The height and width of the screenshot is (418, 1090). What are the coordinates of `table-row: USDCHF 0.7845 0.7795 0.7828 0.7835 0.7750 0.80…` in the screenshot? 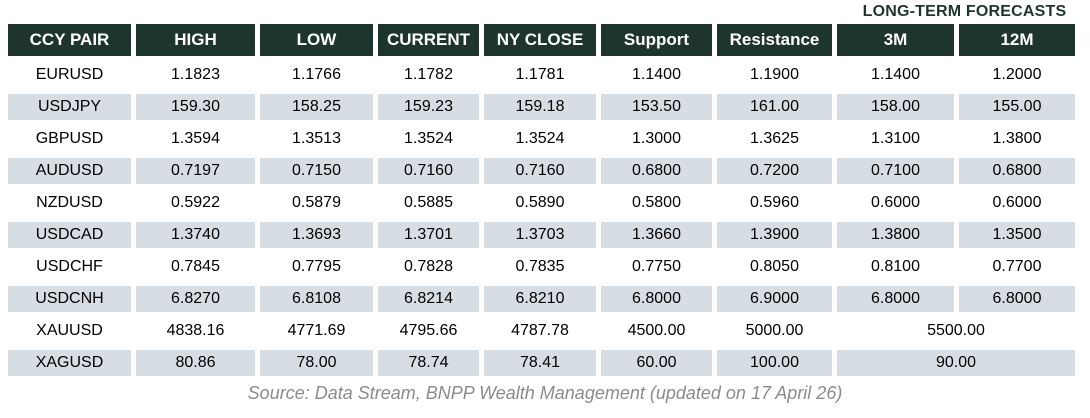 It's located at (541, 267).